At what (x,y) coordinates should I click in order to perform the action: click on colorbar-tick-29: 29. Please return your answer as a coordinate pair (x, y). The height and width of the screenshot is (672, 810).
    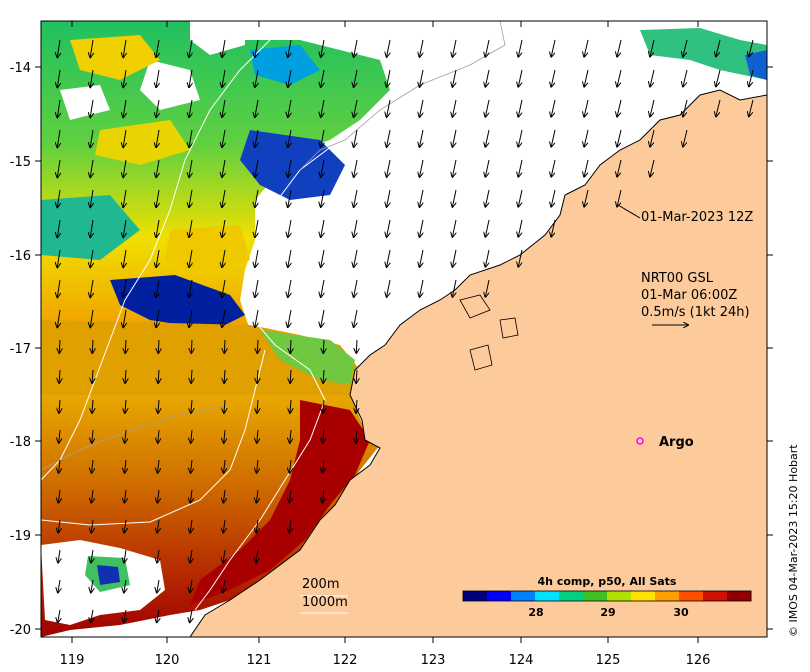
    Looking at the image, I should click on (607, 612).